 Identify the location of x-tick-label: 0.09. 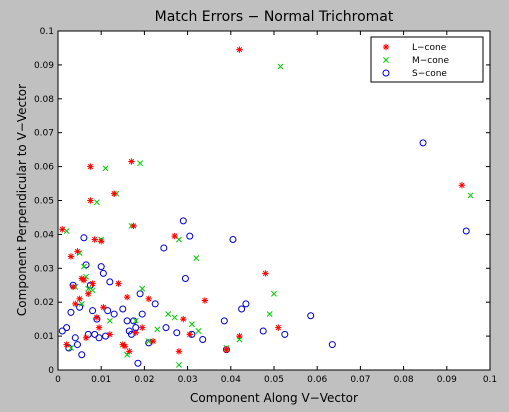
(447, 380).